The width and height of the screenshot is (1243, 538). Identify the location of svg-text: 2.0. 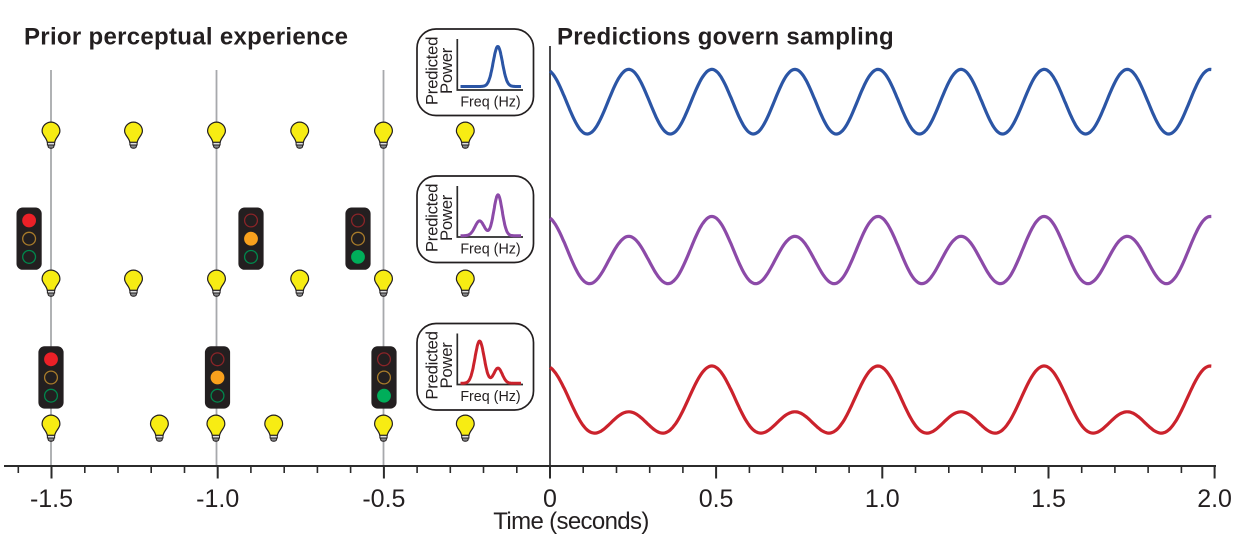
(1214, 499).